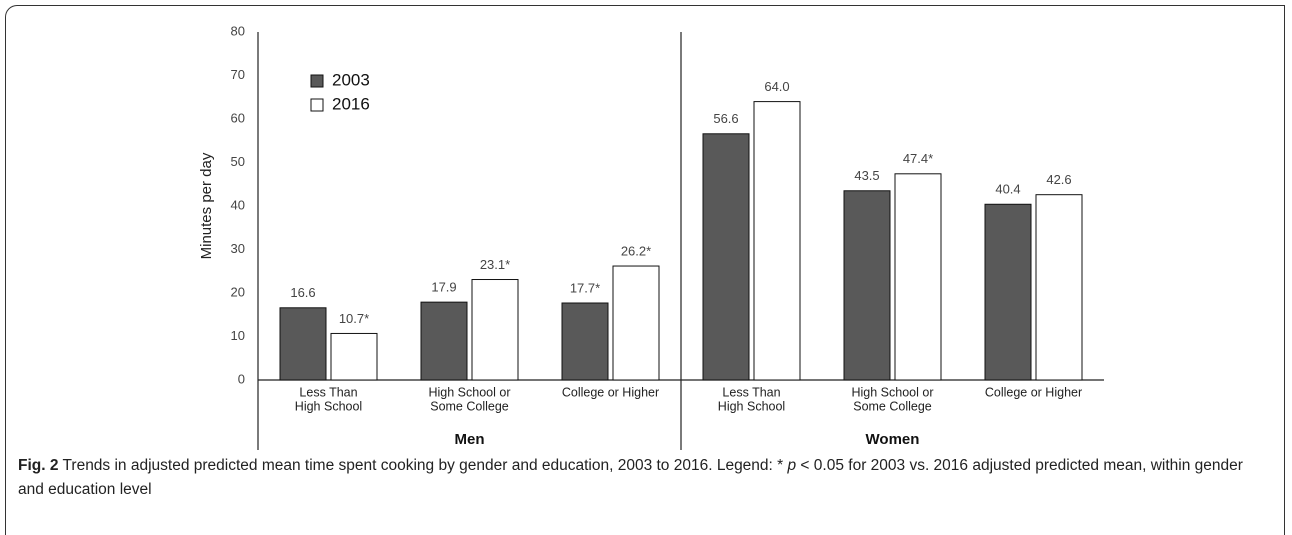  I want to click on value-label: 43.5, so click(866, 175).